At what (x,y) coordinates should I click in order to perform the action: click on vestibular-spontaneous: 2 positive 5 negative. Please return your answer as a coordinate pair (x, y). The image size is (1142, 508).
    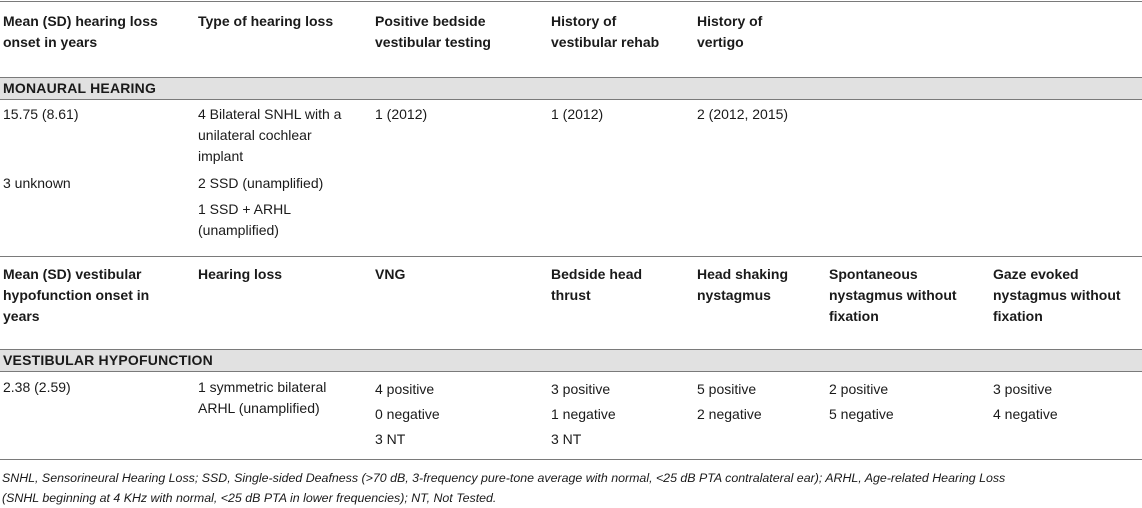
    Looking at the image, I should click on (861, 402).